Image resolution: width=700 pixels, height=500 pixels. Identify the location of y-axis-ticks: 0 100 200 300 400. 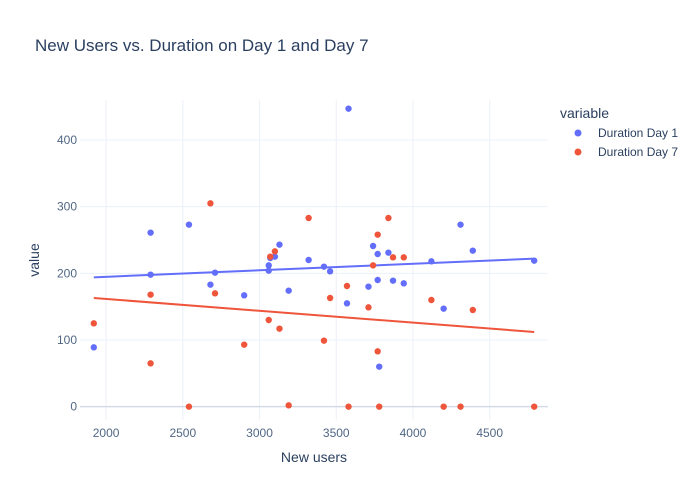
(67, 273).